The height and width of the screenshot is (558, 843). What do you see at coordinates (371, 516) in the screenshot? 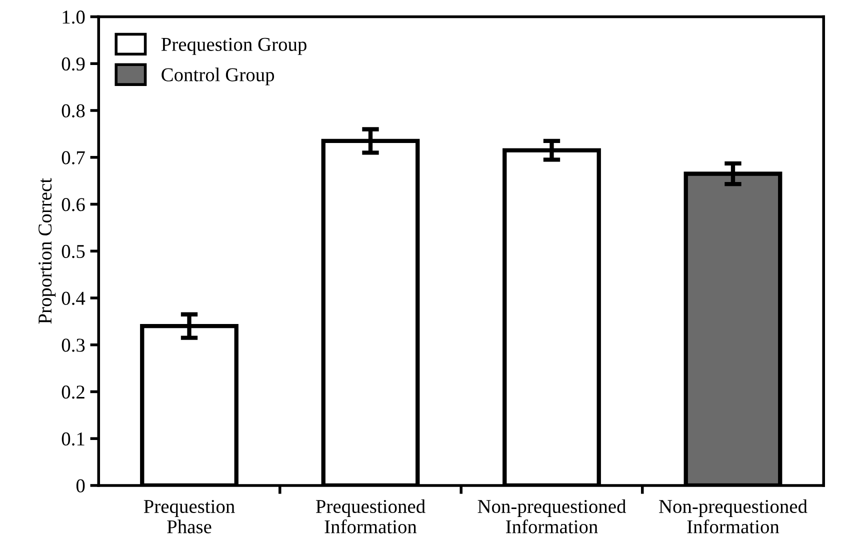
I see `x-tick-label: Prequestioned Information` at bounding box center [371, 516].